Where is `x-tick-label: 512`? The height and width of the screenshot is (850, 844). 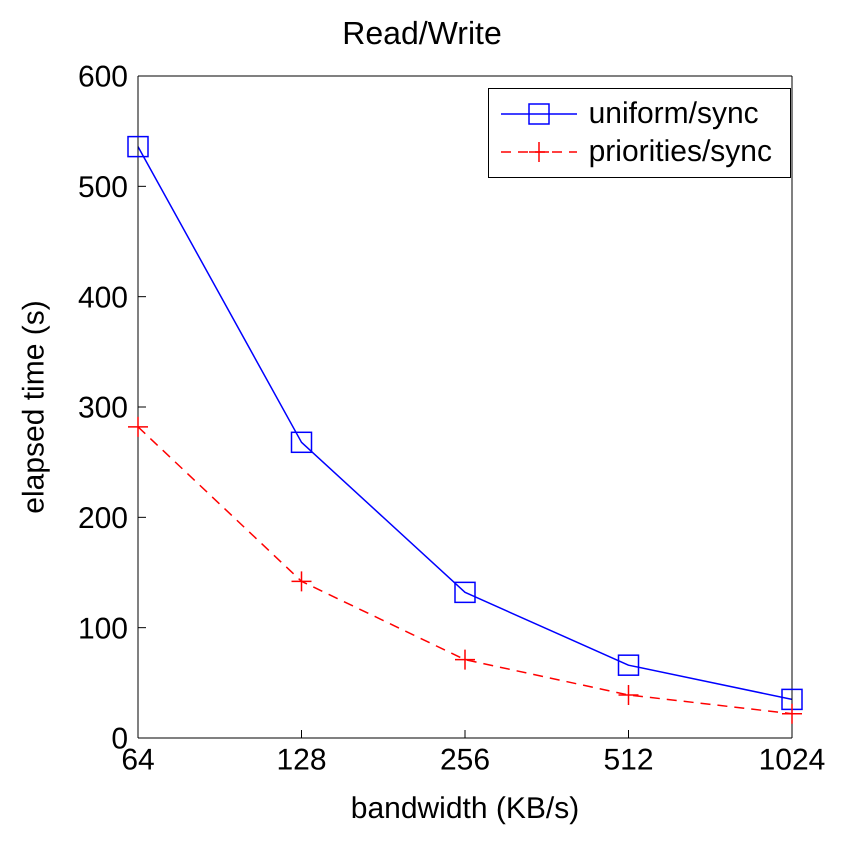 x-tick-label: 512 is located at coordinates (628, 759).